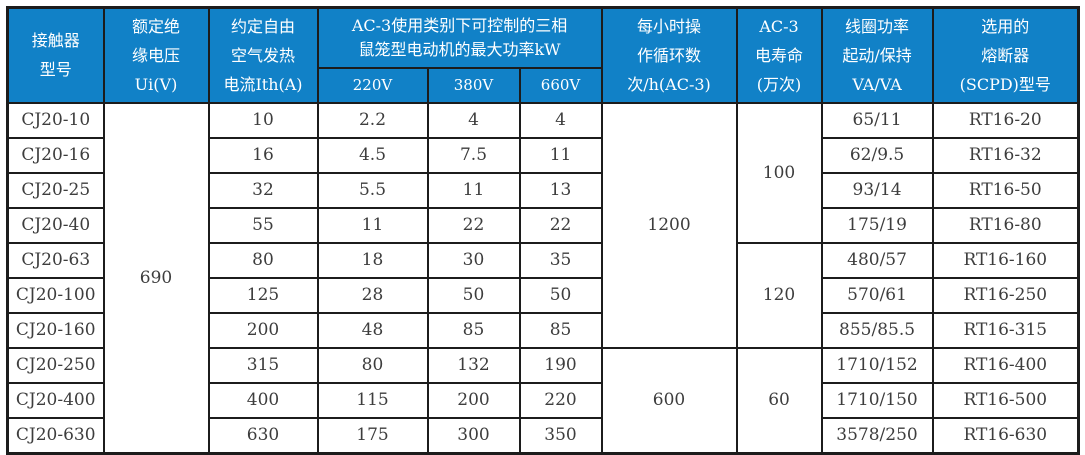 This screenshot has height=455, width=1085. What do you see at coordinates (263, 120) in the screenshot?
I see `table-cell: 10` at bounding box center [263, 120].